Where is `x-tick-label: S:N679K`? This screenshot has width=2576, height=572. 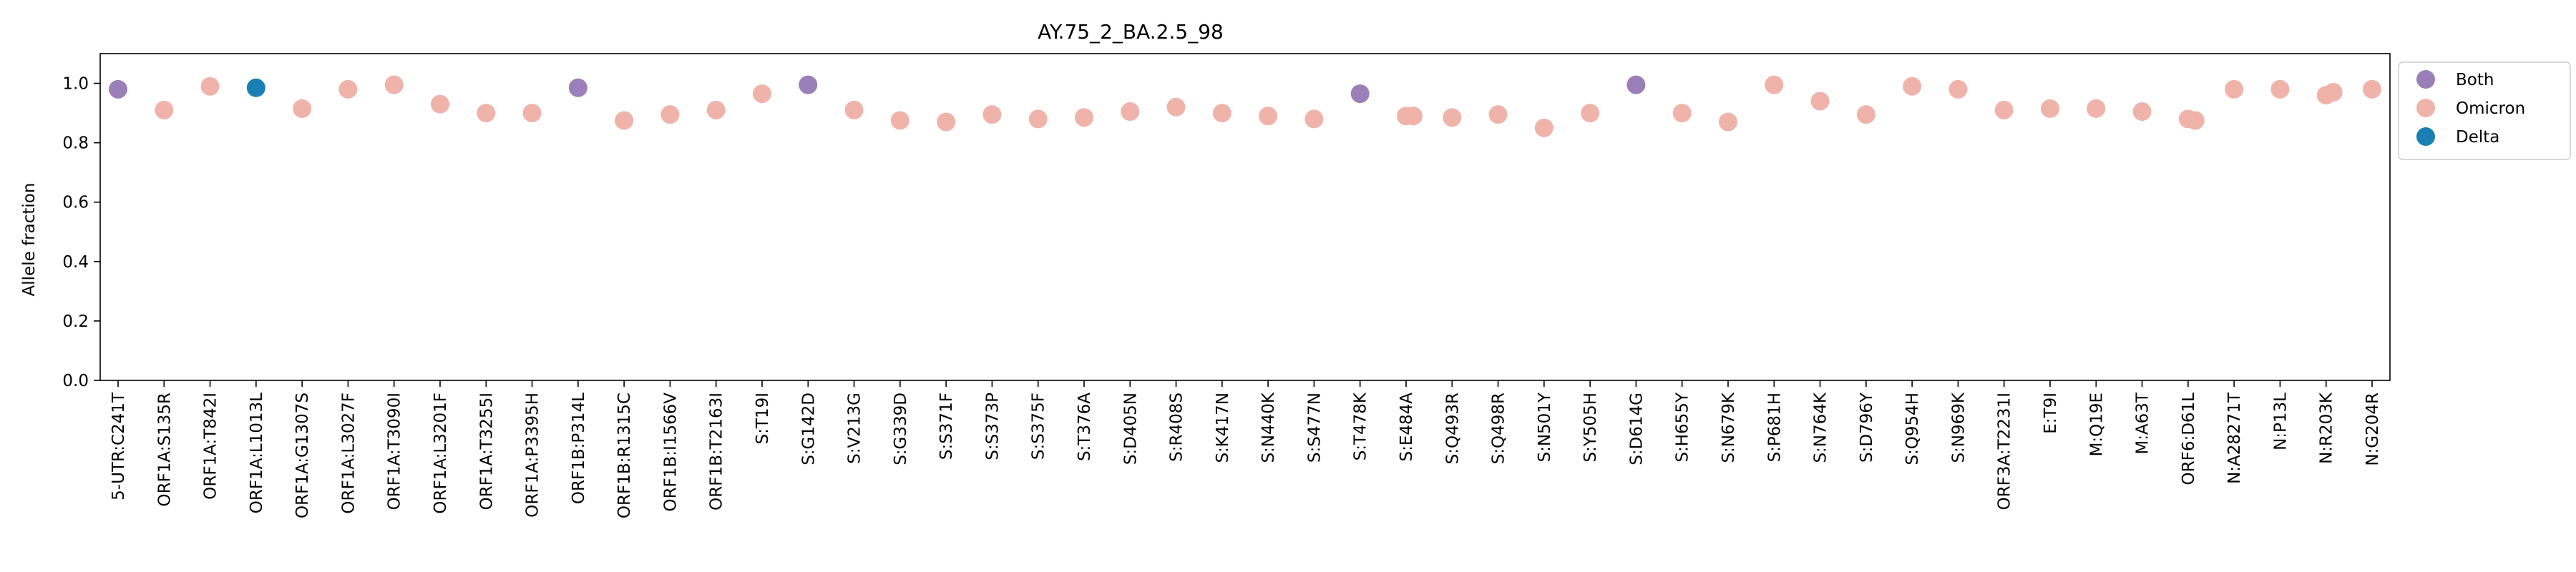
x-tick-label: S:N679K is located at coordinates (1728, 427).